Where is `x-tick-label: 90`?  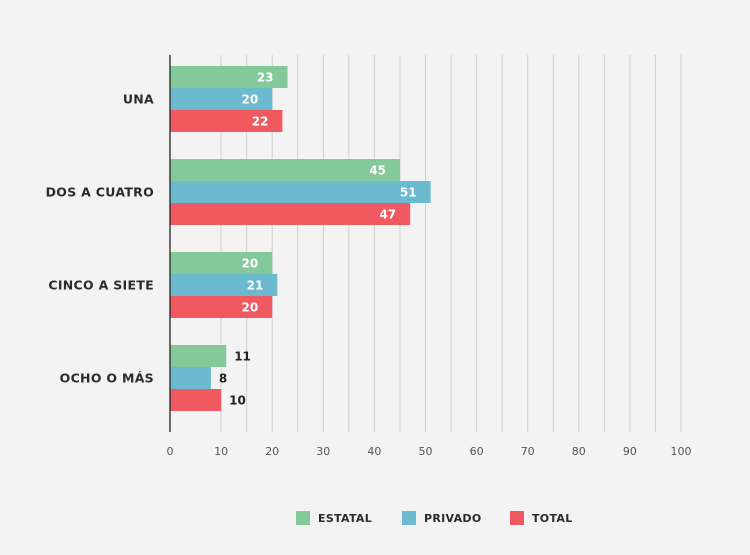 x-tick-label: 90 is located at coordinates (630, 451).